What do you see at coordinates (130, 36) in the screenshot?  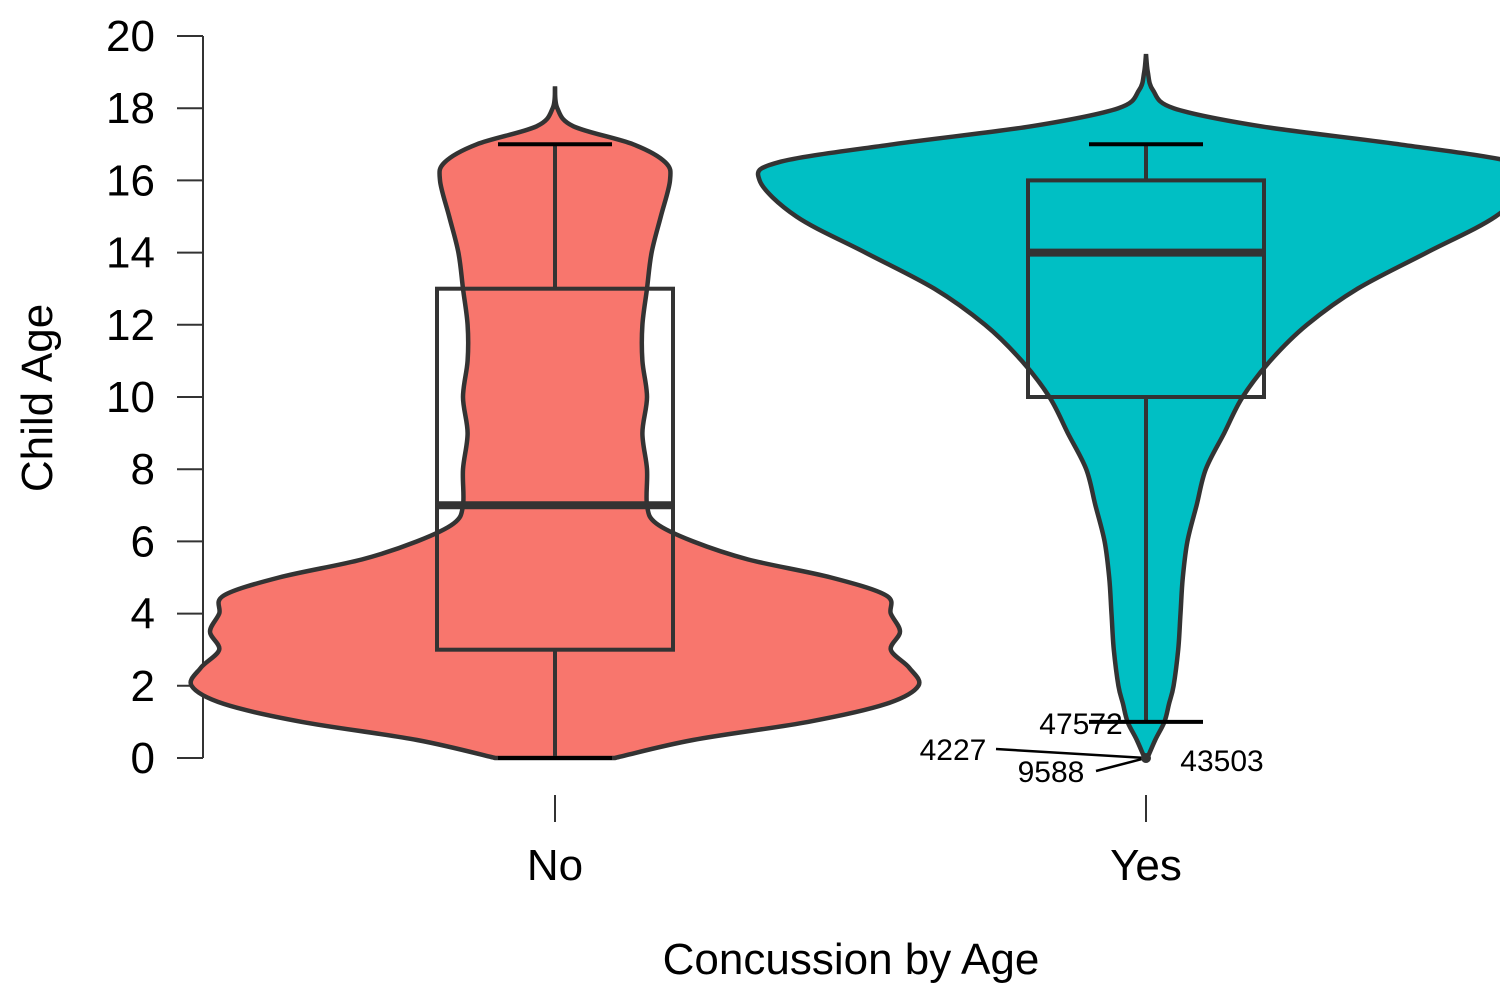 I see `y-tick-label: 20` at bounding box center [130, 36].